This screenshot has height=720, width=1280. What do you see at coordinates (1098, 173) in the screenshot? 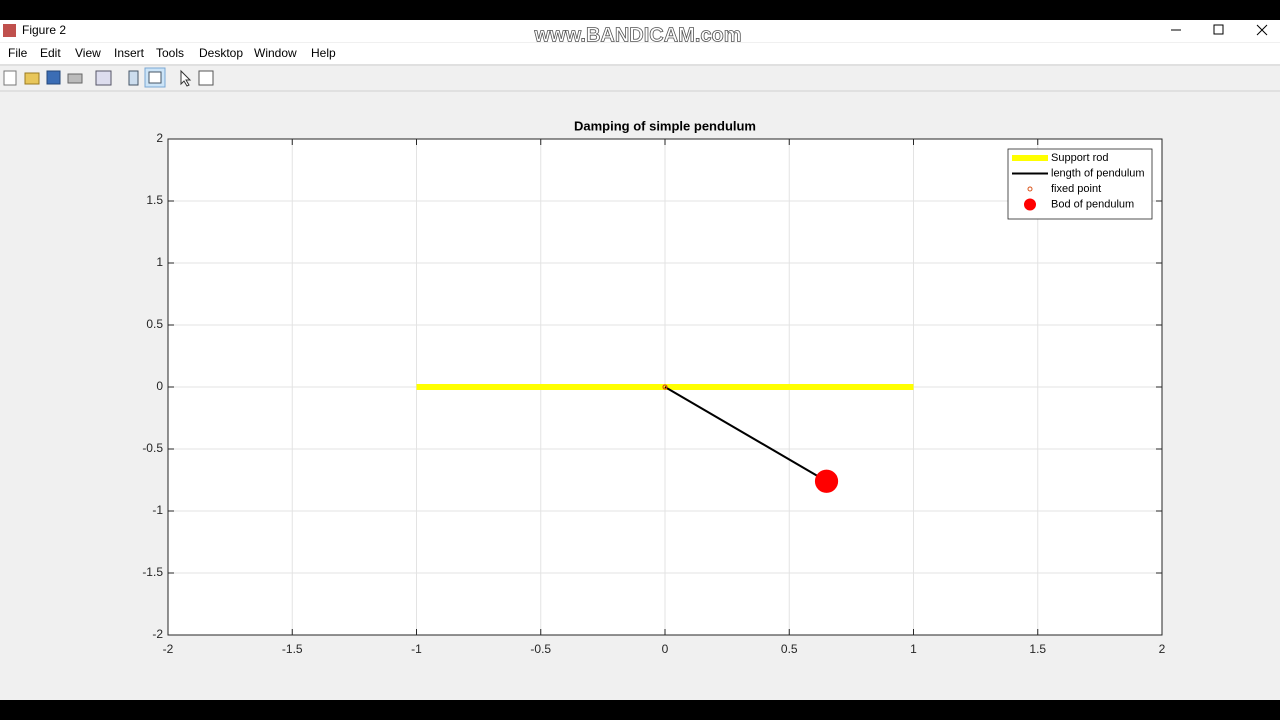
I see `legend-label: length of pendulum` at bounding box center [1098, 173].